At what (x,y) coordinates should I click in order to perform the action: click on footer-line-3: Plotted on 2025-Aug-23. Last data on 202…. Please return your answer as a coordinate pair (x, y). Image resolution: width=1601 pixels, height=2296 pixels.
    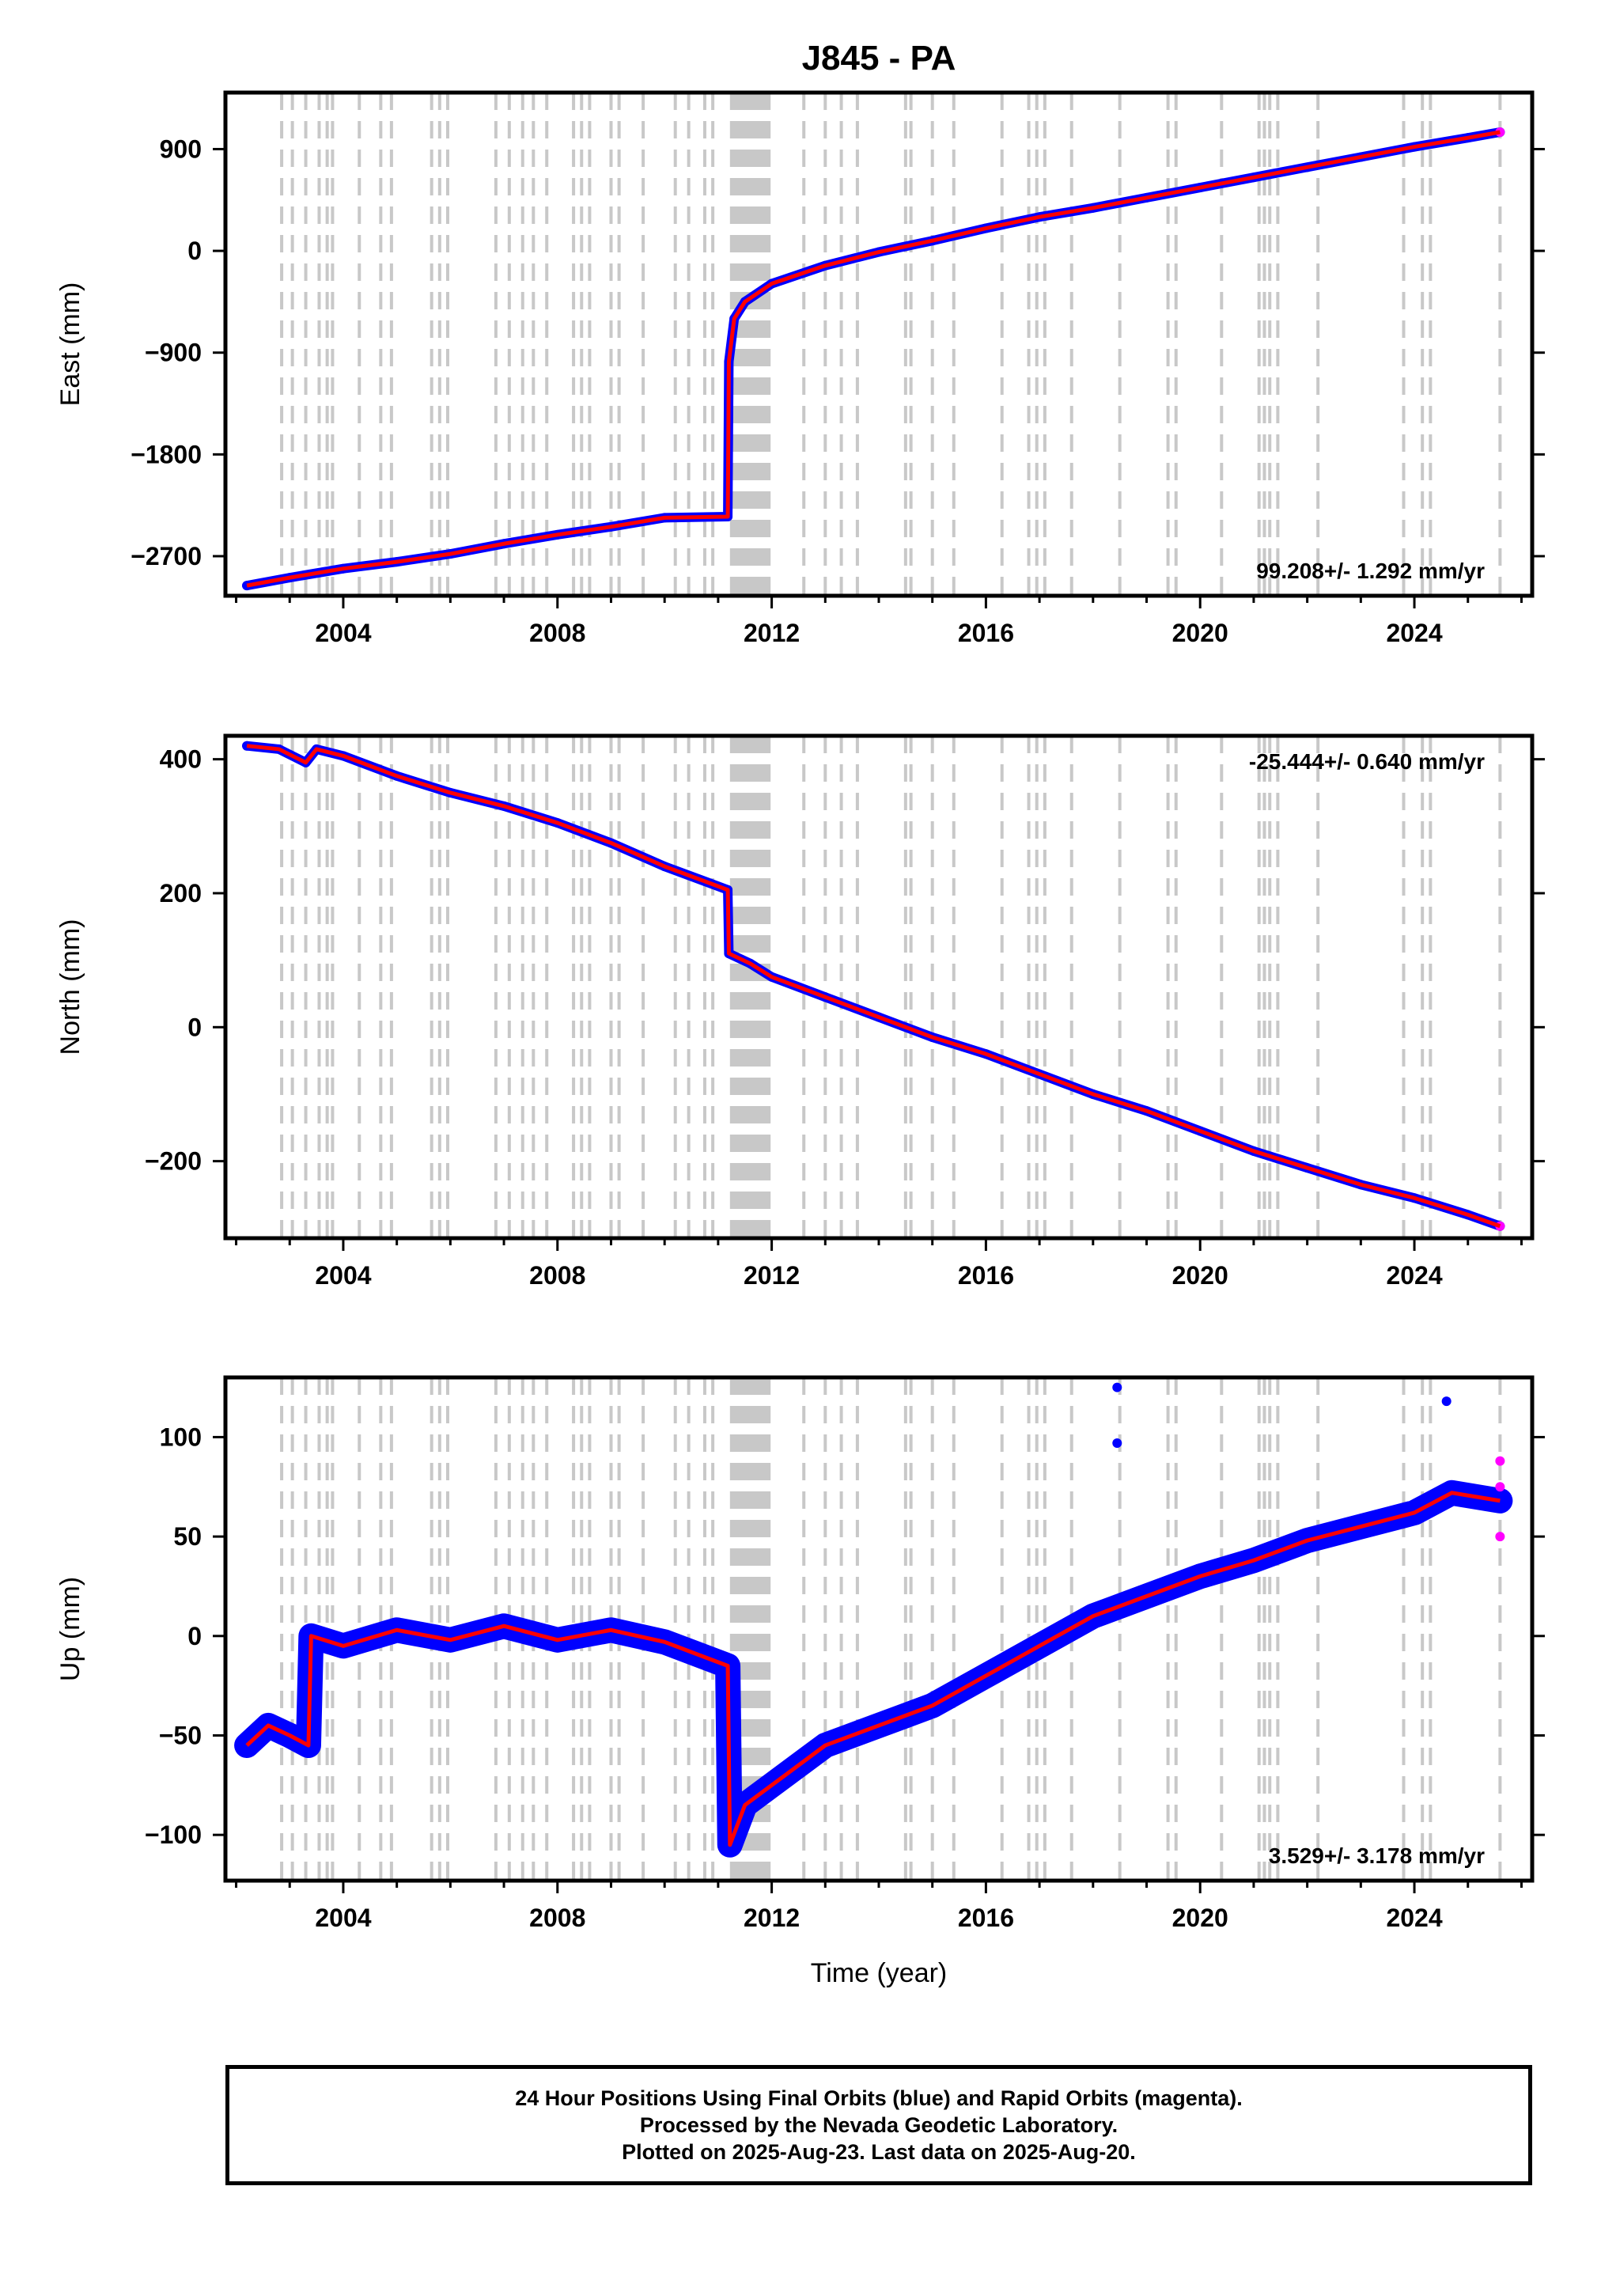
    Looking at the image, I should click on (879, 2152).